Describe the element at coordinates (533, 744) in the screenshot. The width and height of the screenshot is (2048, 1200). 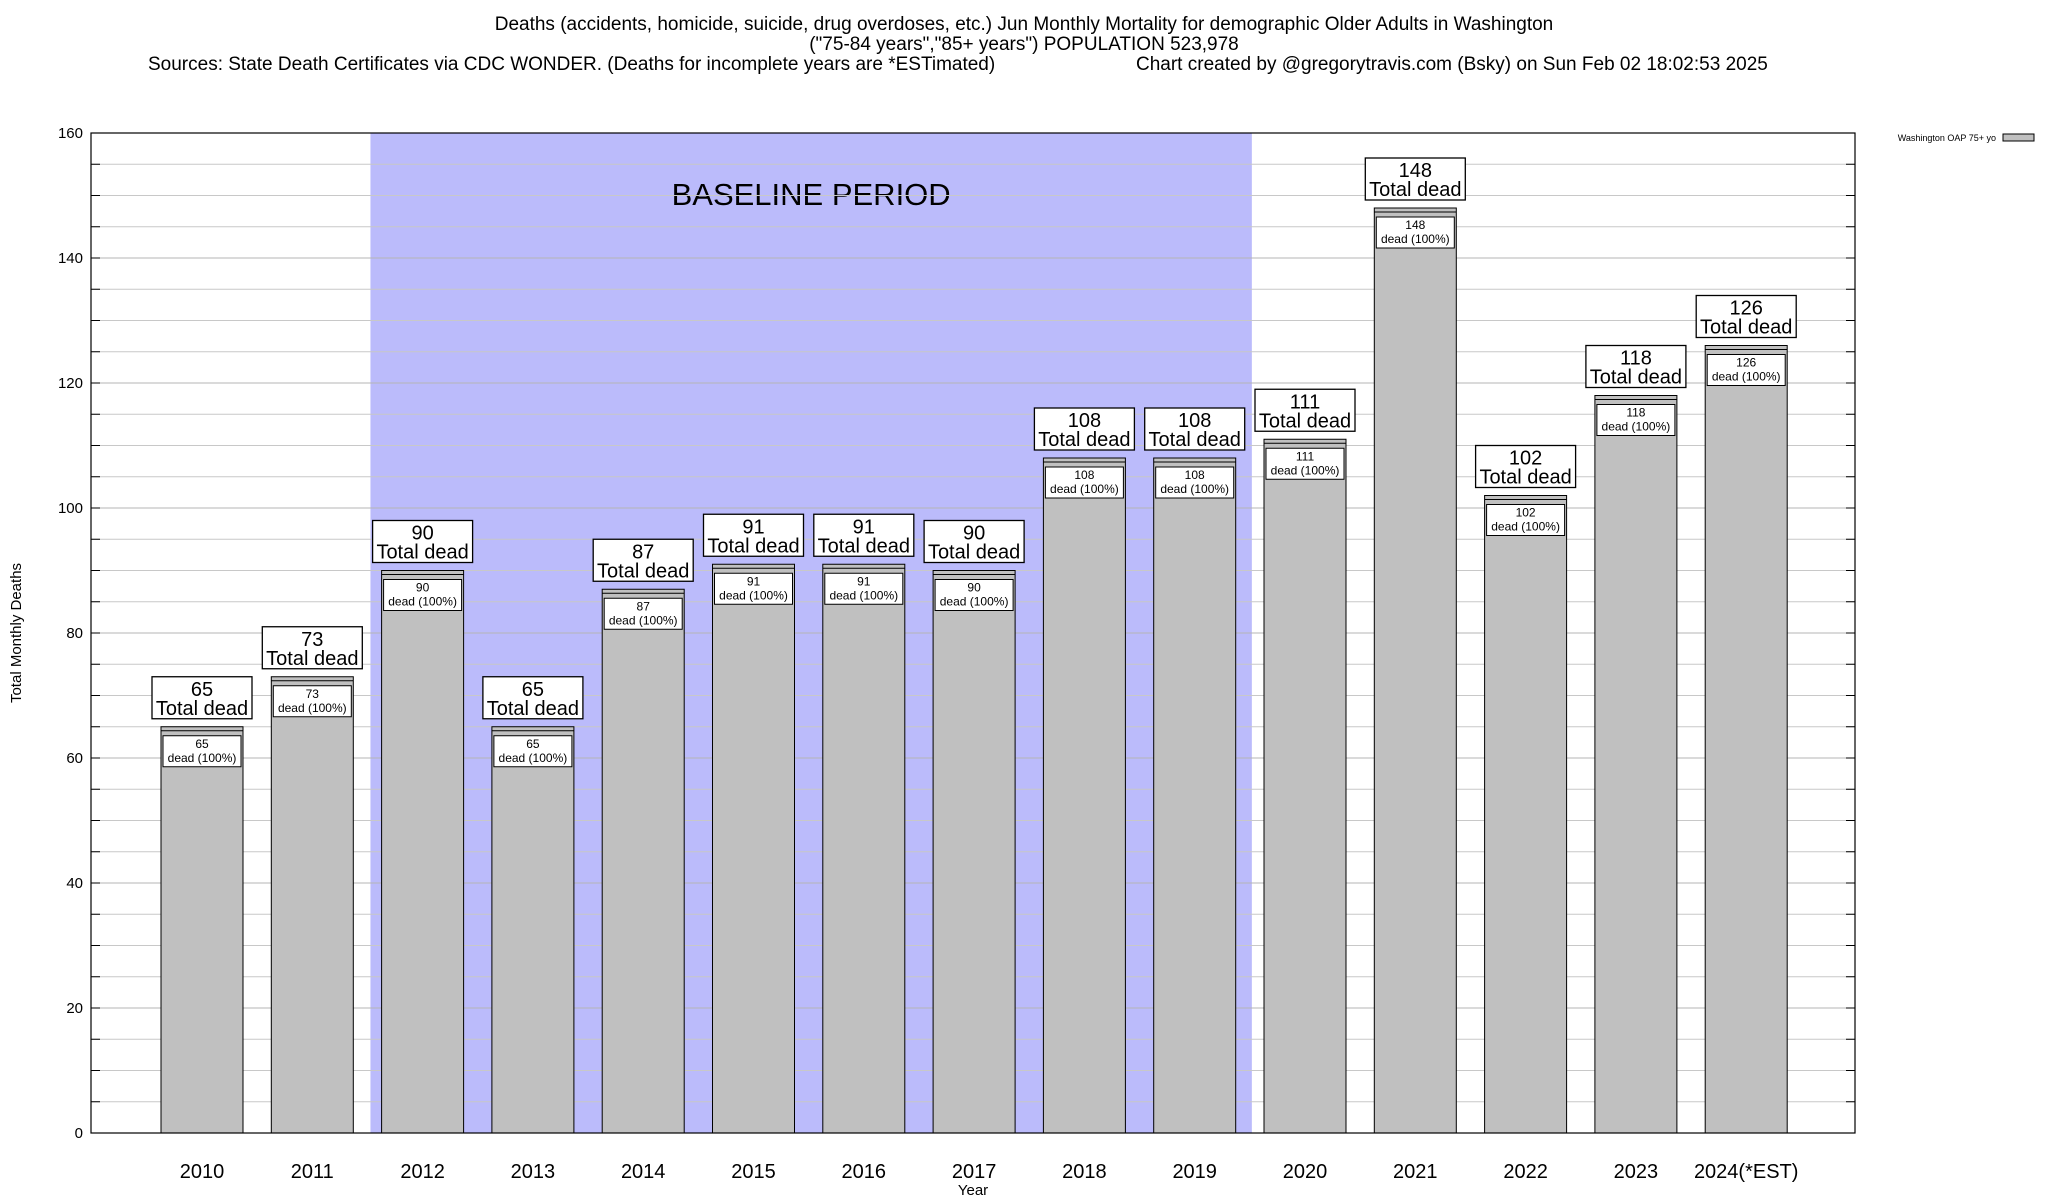
I see `inner-value: 65` at that location.